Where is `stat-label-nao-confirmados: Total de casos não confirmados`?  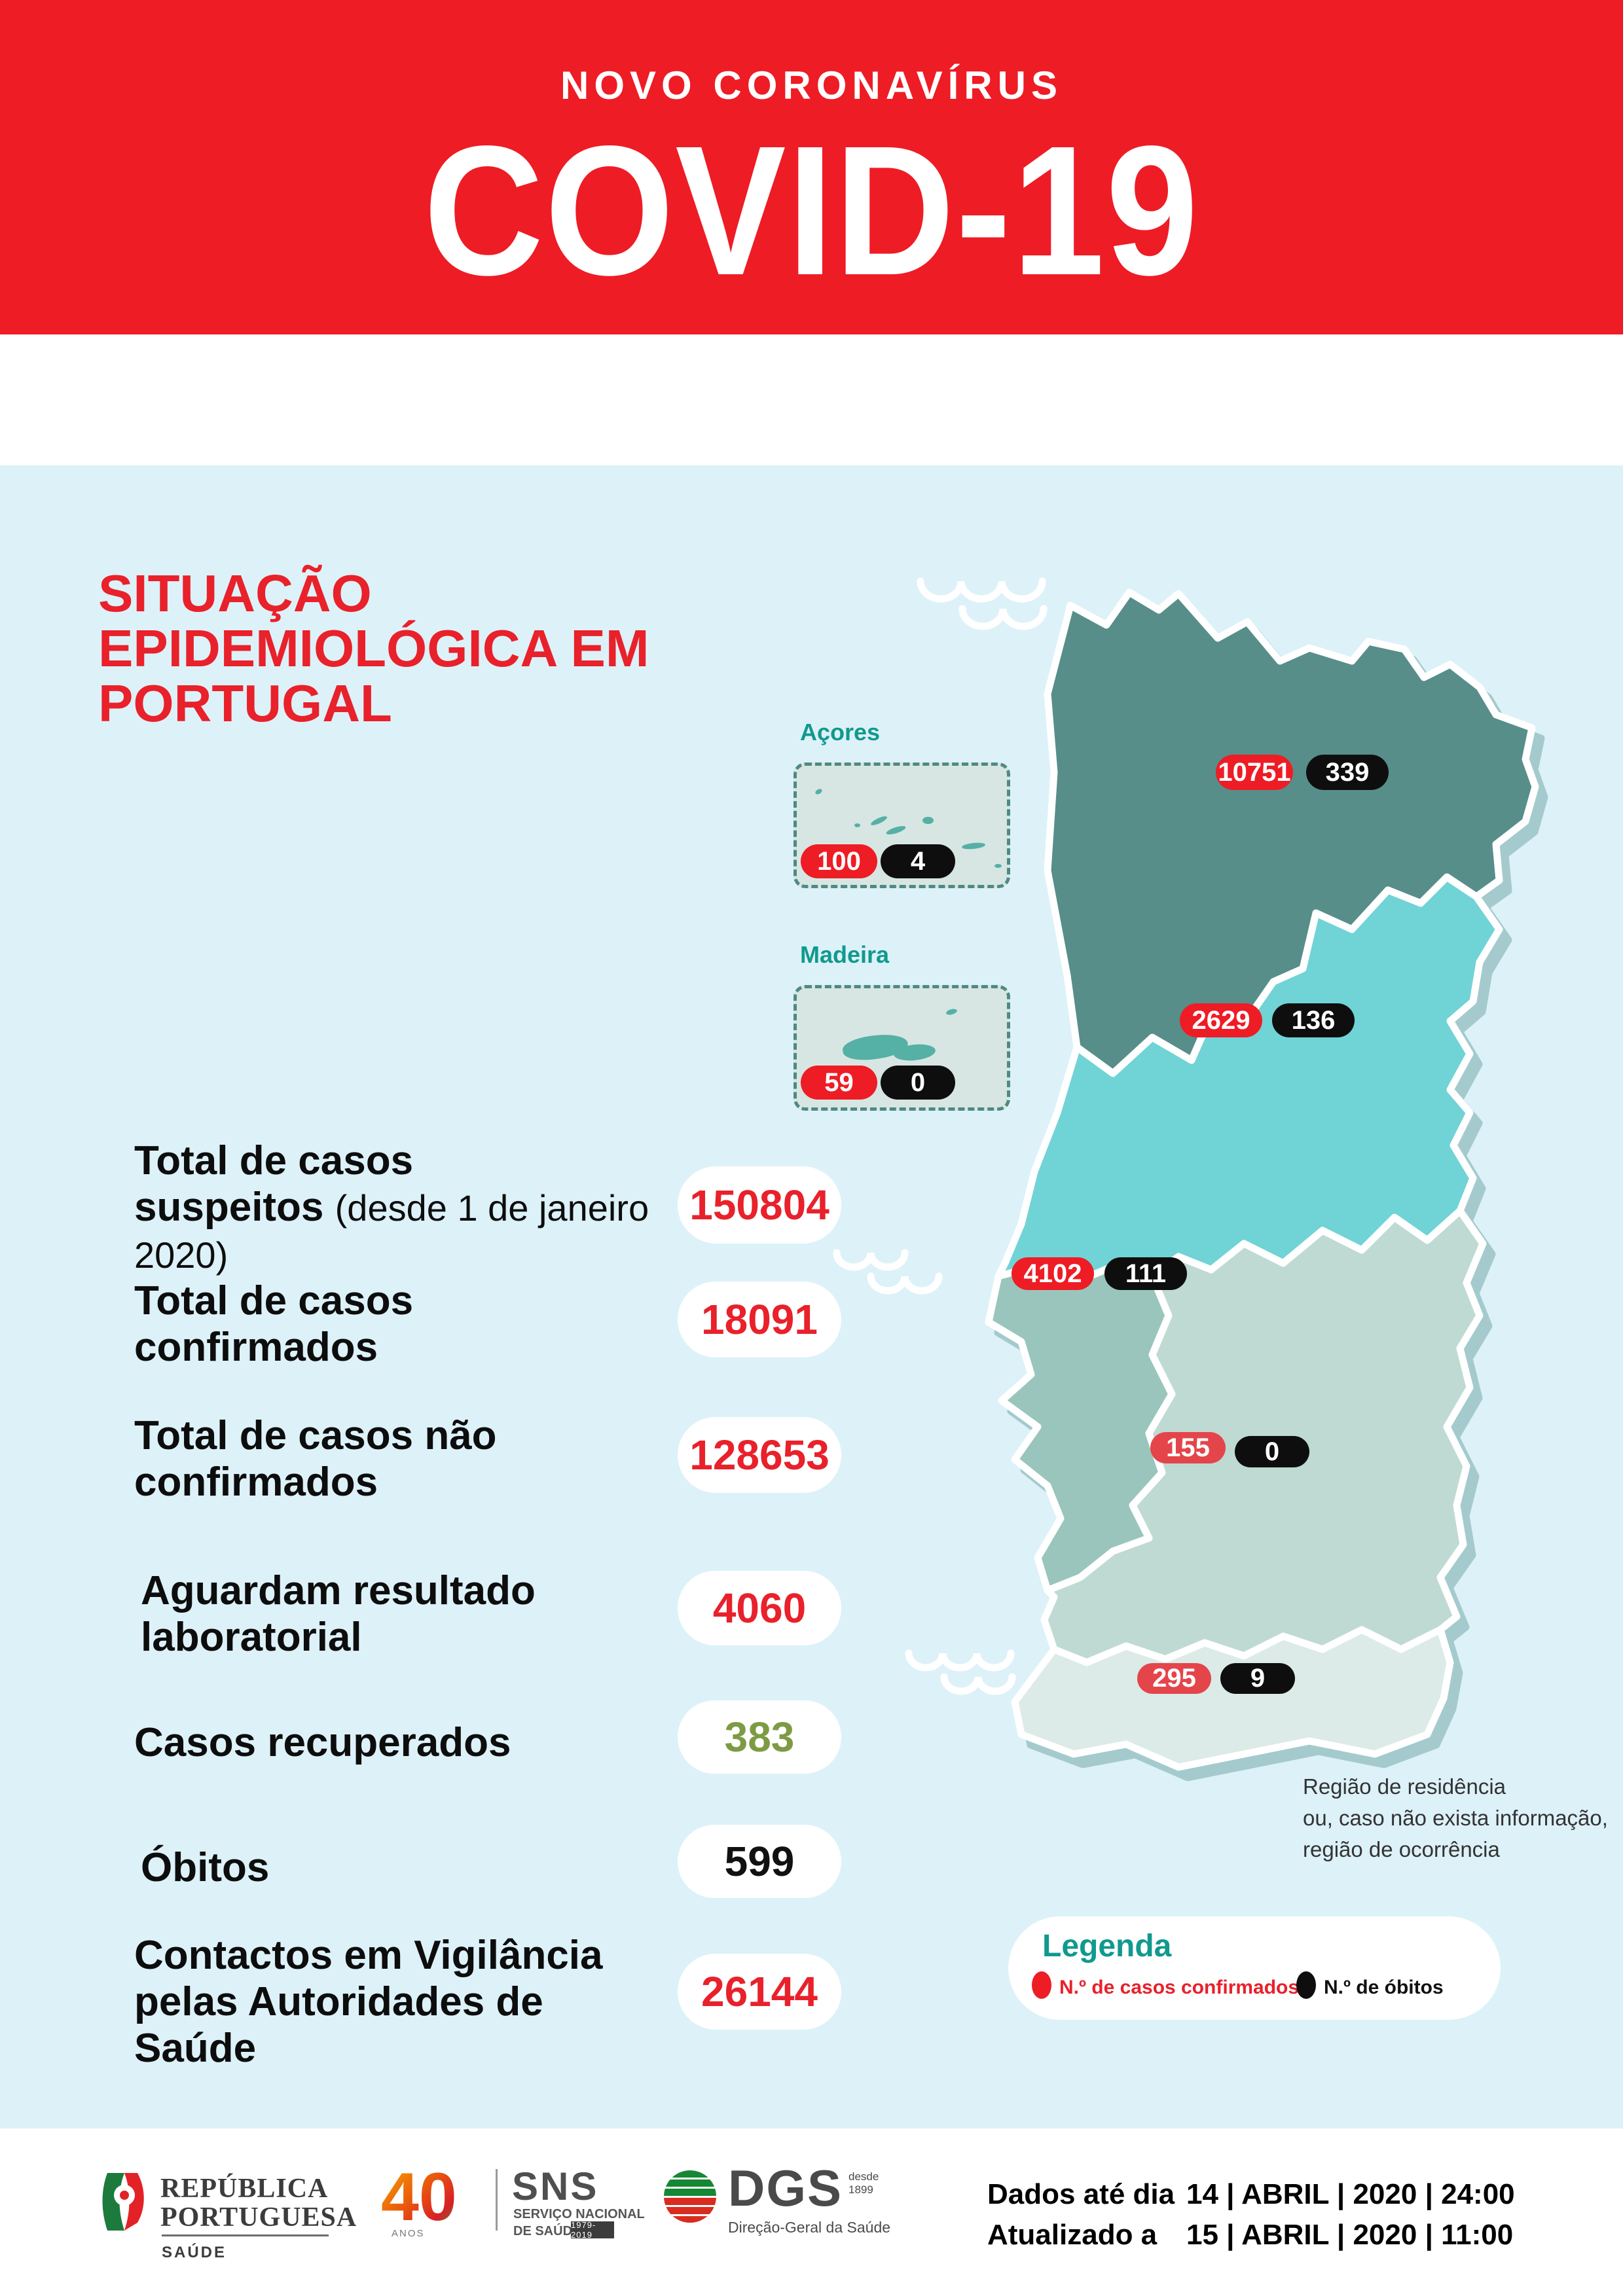
stat-label-nao-confirmados: Total de casos não confirmados is located at coordinates (315, 1459).